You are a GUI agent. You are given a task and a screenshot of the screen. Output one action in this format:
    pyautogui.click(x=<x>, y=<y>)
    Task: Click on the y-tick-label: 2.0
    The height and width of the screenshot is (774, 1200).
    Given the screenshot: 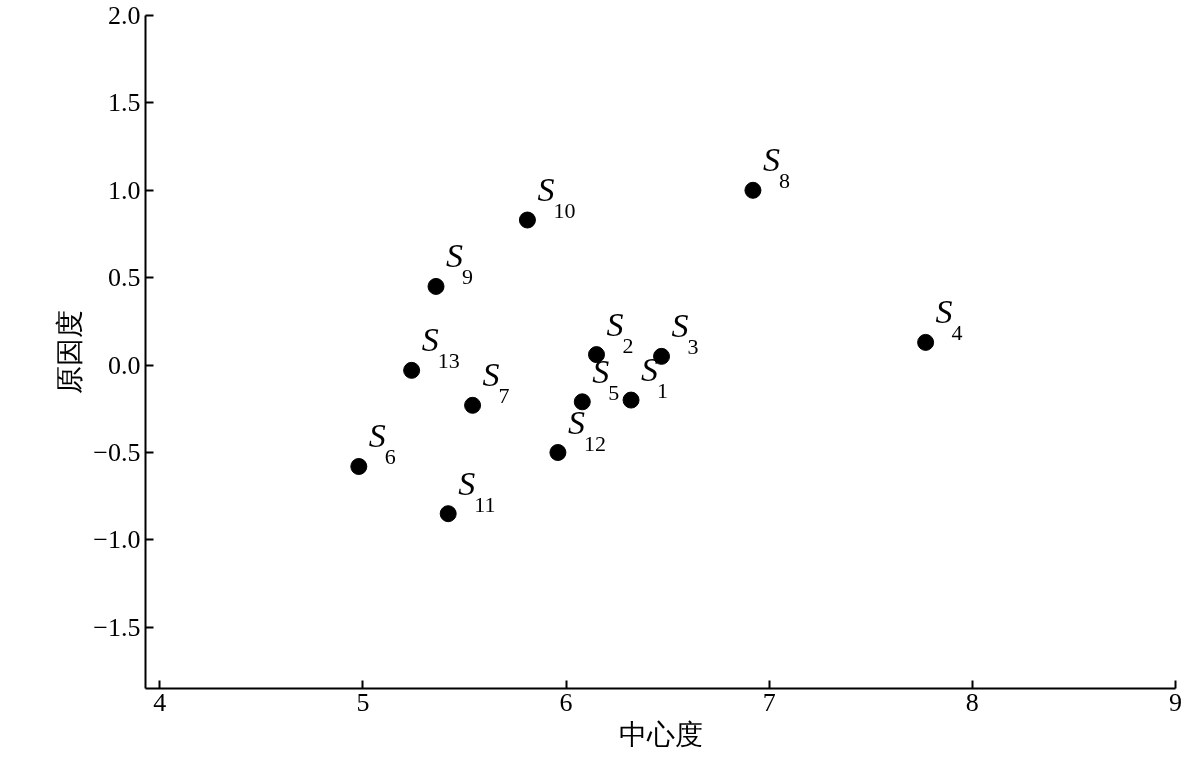 What is the action you would take?
    pyautogui.click(x=124, y=15)
    